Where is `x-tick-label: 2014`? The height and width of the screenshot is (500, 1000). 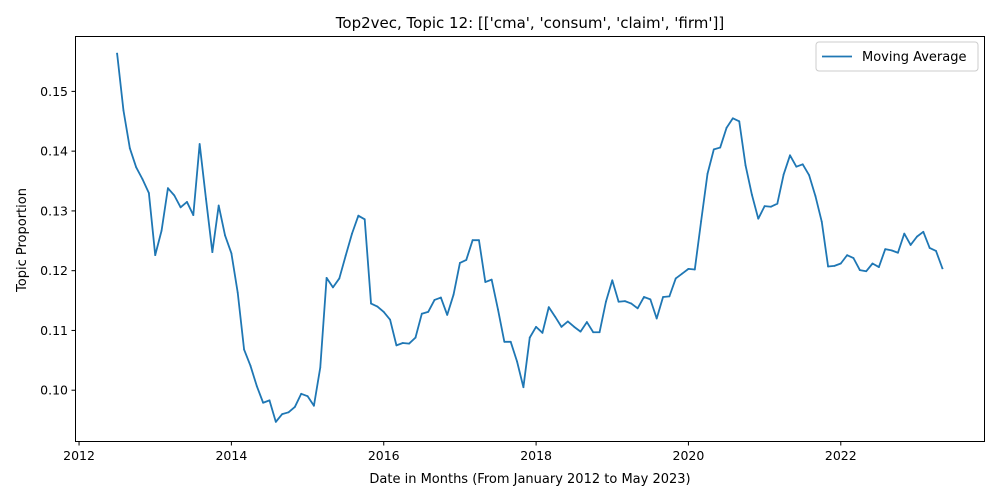
x-tick-label: 2014 is located at coordinates (231, 455).